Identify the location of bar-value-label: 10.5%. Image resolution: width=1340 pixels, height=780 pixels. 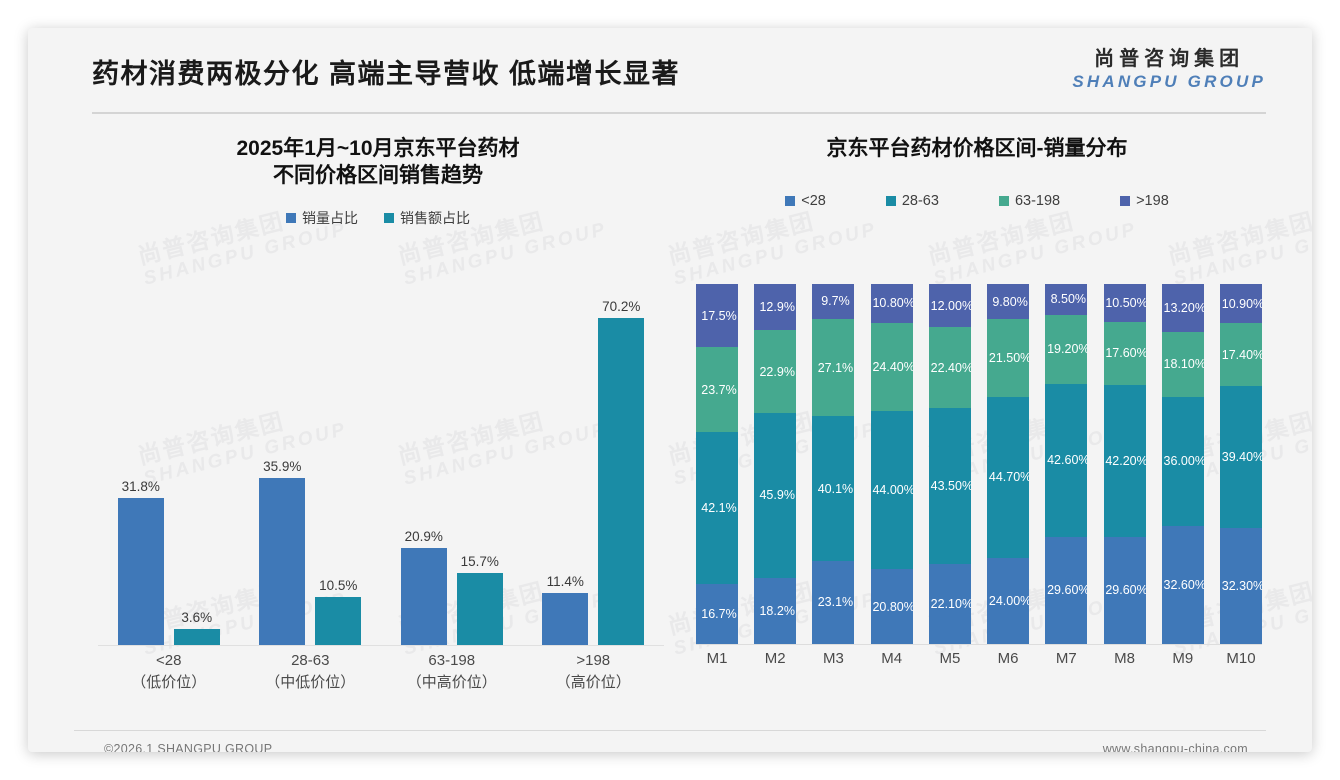
(338, 585).